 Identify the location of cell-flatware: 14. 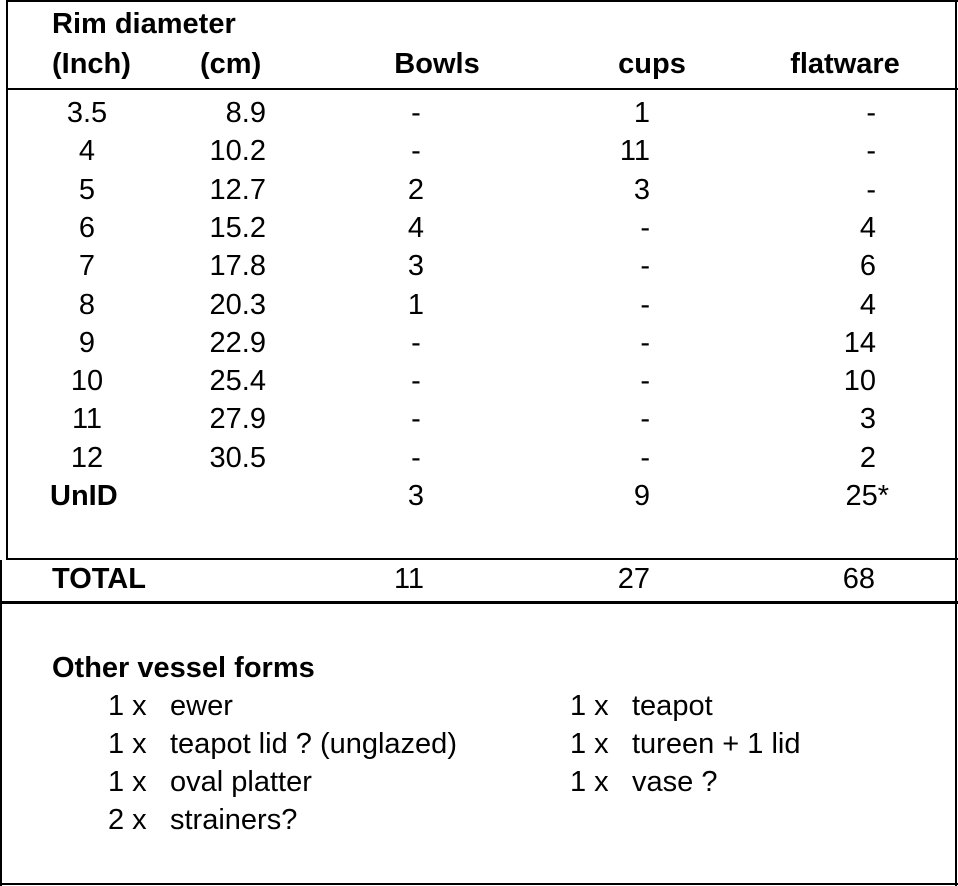
(859, 343).